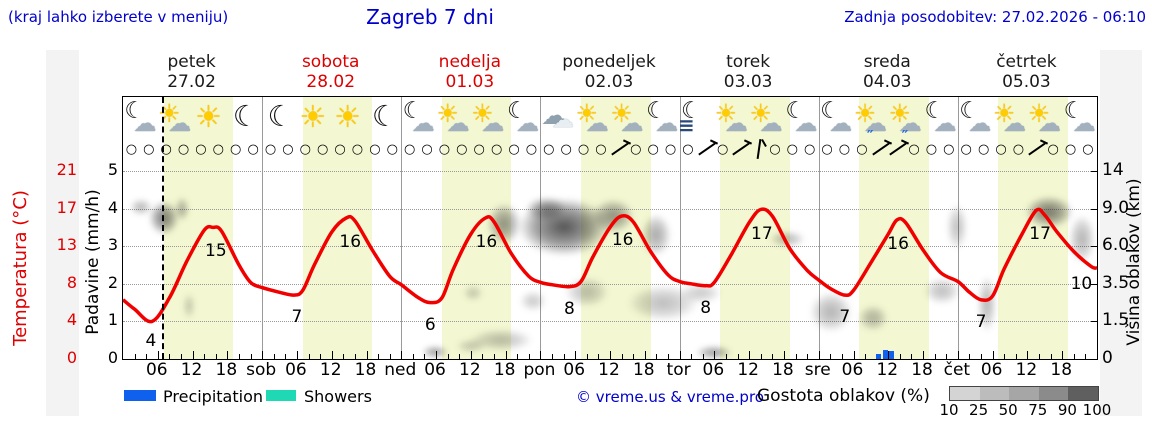 Image resolution: width=1152 pixels, height=443 pixels. Describe the element at coordinates (748, 62) in the screenshot. I see `day-name: torek` at that location.